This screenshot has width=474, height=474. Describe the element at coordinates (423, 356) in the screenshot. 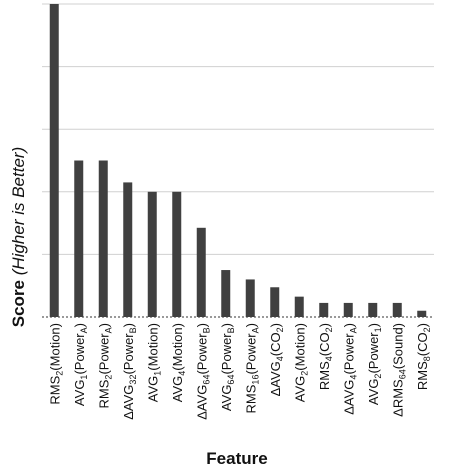

I see `x-tick-label: RMS8(CO2)` at that location.